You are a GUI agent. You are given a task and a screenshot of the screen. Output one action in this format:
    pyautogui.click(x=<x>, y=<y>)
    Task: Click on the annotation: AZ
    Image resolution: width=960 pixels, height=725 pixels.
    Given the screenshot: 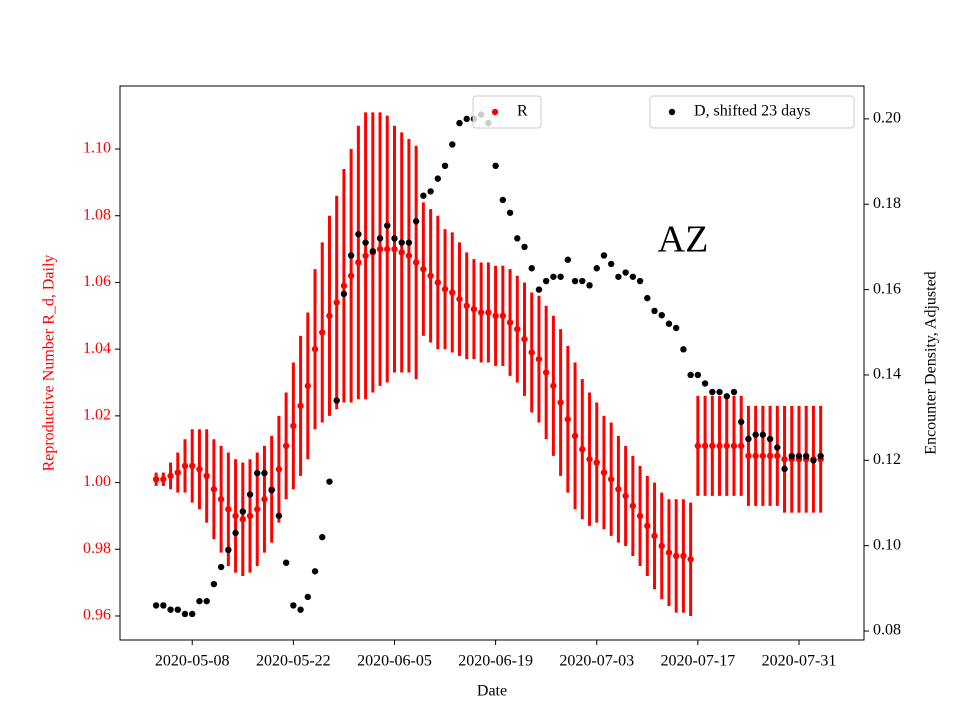 What is the action you would take?
    pyautogui.click(x=683, y=240)
    